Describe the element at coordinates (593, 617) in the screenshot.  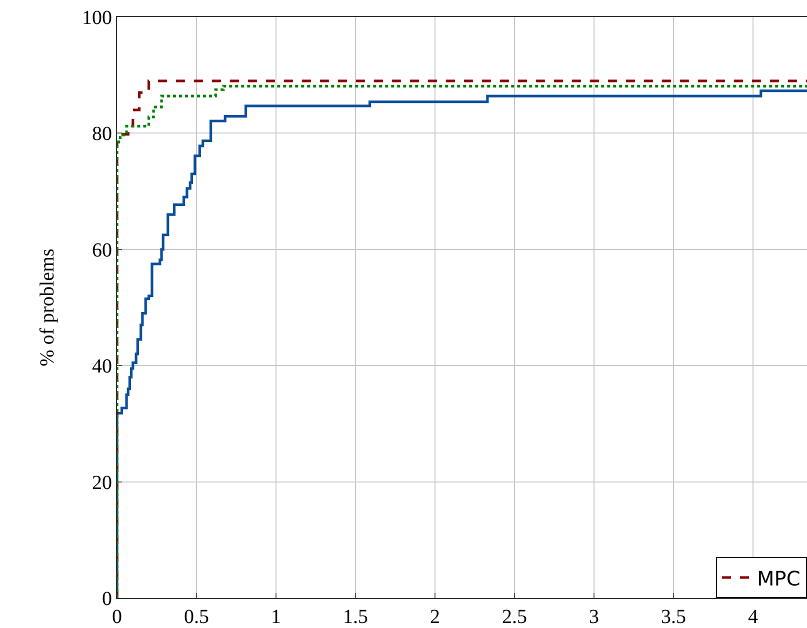
I see `x-tick-label: 3` at that location.